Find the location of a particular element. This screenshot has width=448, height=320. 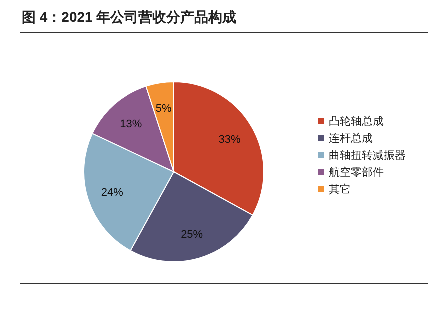

legend-label: 其它 is located at coordinates (340, 189).